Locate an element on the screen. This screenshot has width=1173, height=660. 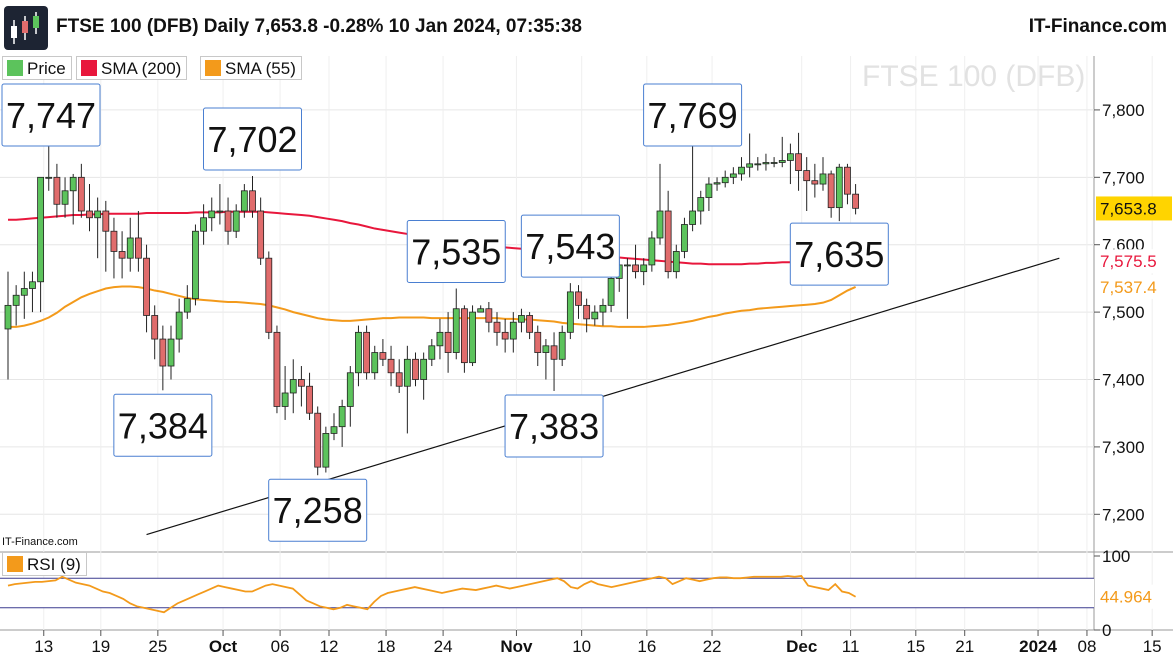
x-tick-label: 22 is located at coordinates (712, 646).